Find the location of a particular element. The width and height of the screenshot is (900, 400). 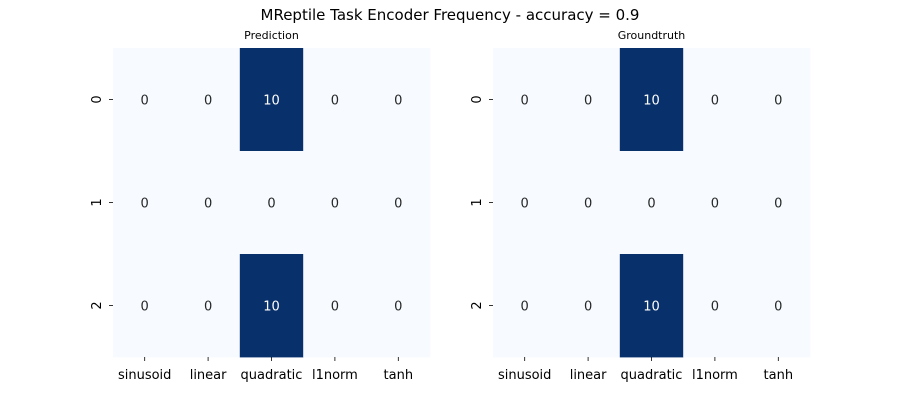

panel-title: Groundtruth is located at coordinates (652, 35).